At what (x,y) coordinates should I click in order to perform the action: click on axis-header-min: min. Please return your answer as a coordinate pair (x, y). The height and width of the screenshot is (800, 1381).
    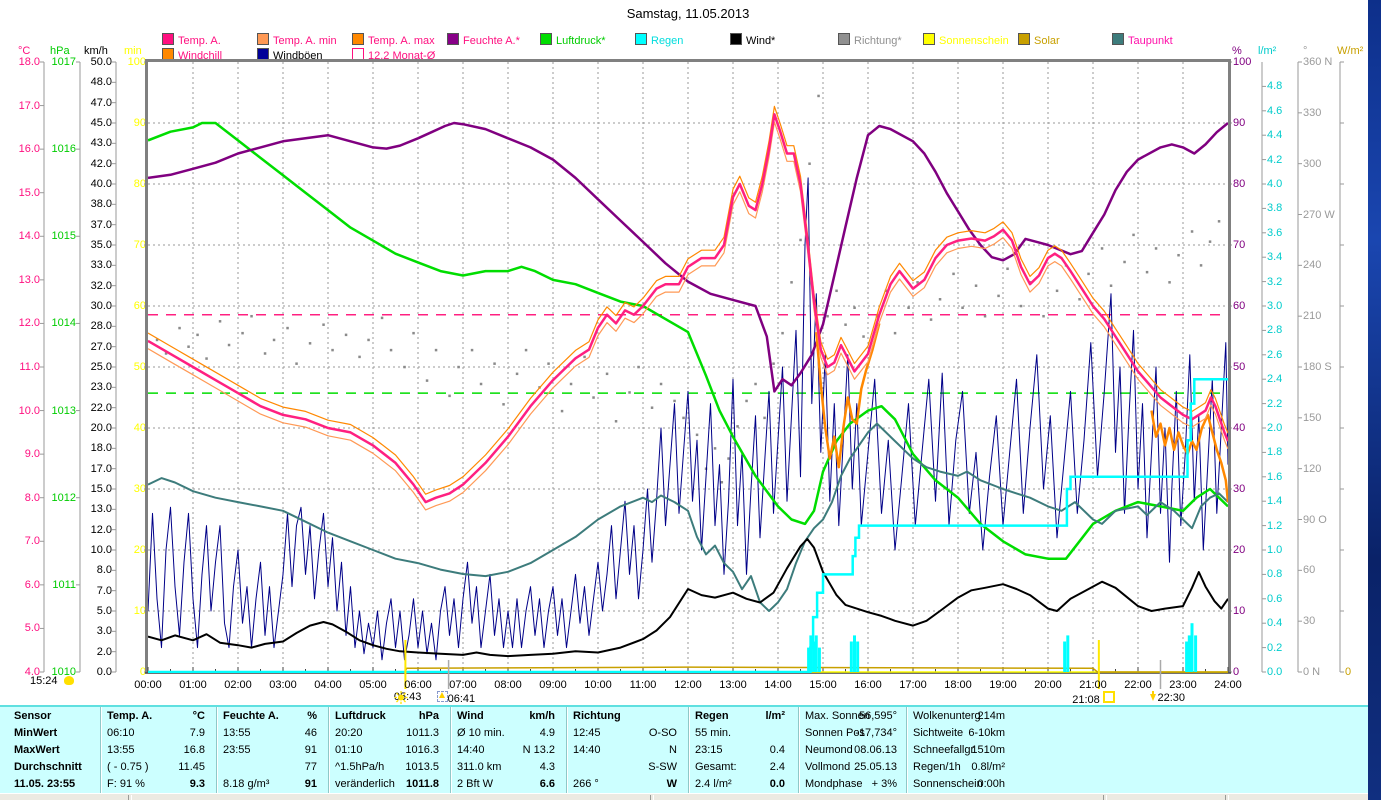
    Looking at the image, I should click on (133, 51).